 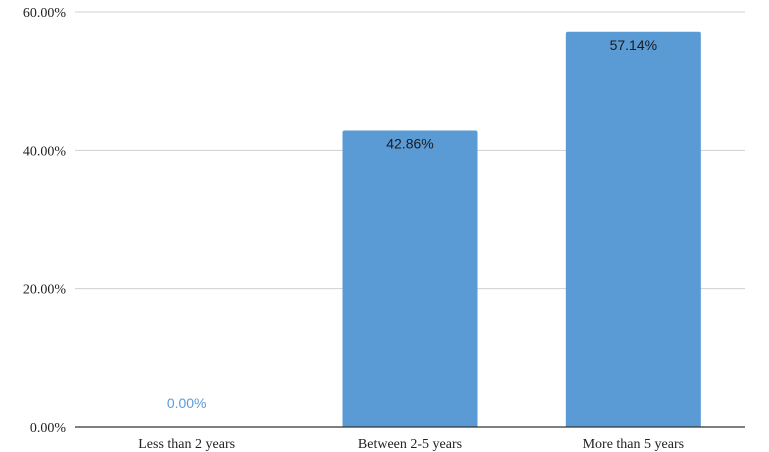 I want to click on y-tick-label: 40.00%, so click(x=45, y=151).